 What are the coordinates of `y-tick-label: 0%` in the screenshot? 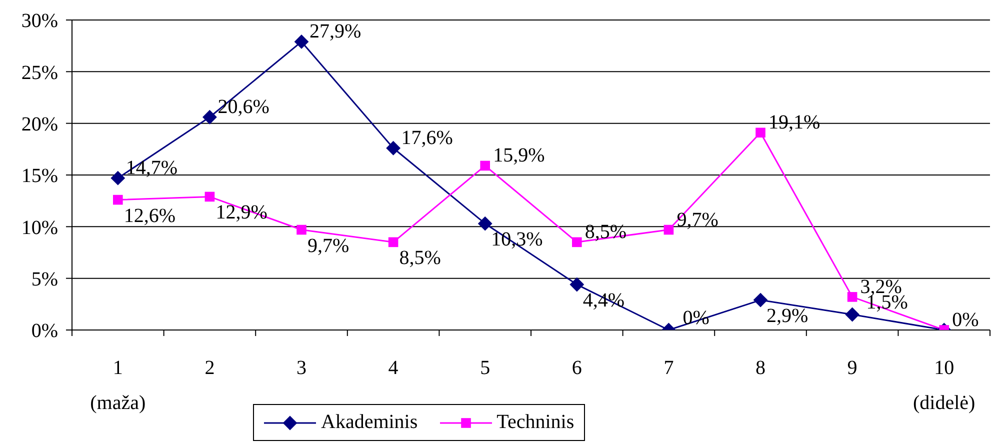 It's located at (44, 331).